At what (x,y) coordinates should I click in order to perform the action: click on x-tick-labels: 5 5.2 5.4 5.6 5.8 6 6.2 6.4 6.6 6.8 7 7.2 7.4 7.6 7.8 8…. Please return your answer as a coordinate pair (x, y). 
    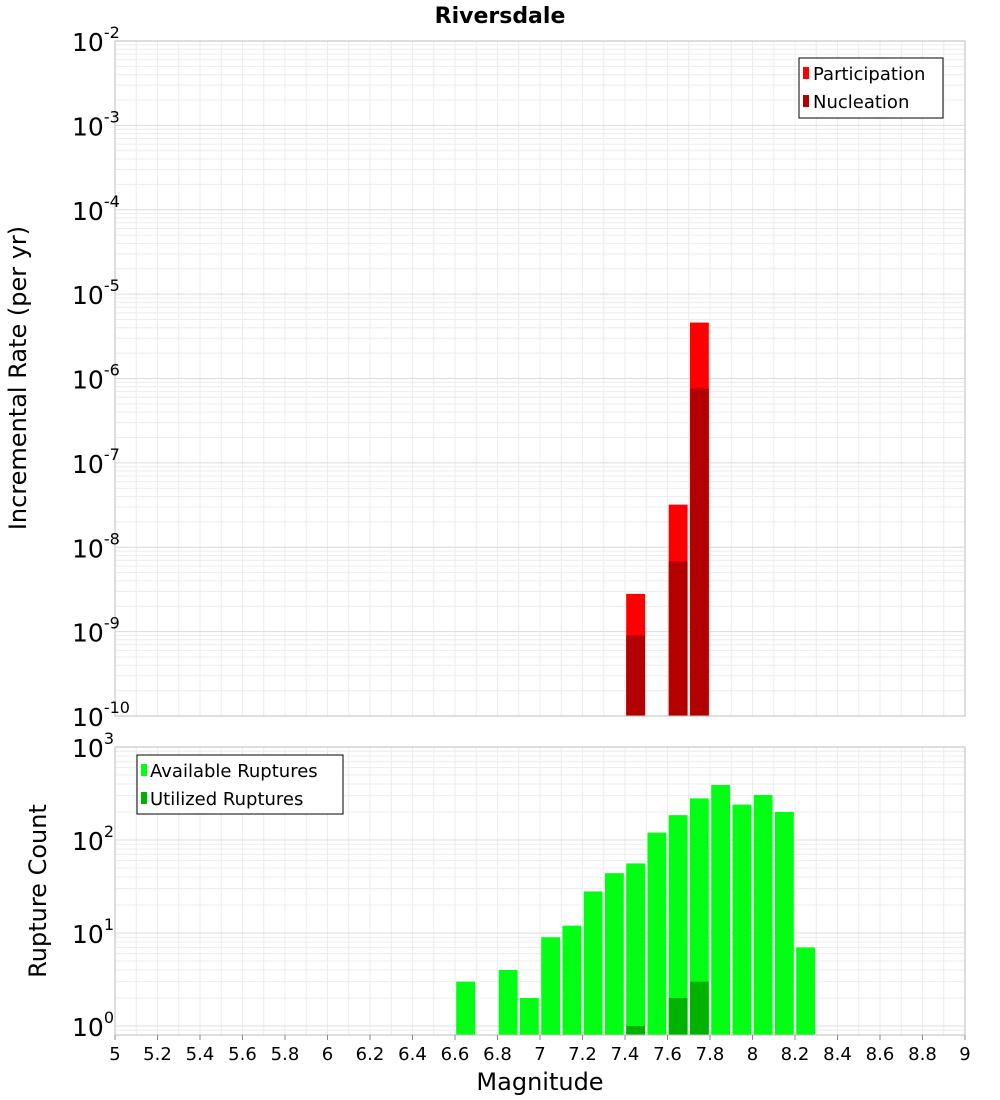
    Looking at the image, I should click on (540, 1050).